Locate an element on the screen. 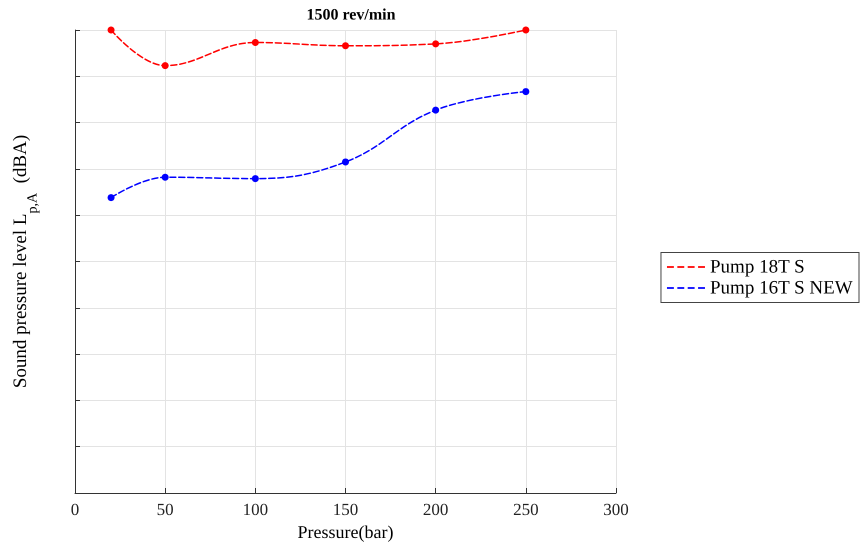 The width and height of the screenshot is (861, 555). legend-label: Pump 16T S NEW is located at coordinates (781, 288).